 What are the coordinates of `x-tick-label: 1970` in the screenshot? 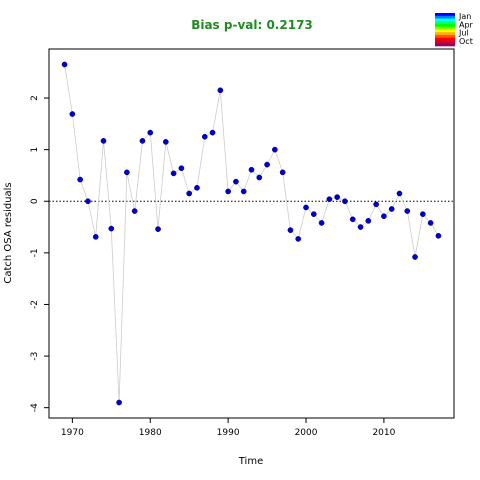 It's located at (72, 433).